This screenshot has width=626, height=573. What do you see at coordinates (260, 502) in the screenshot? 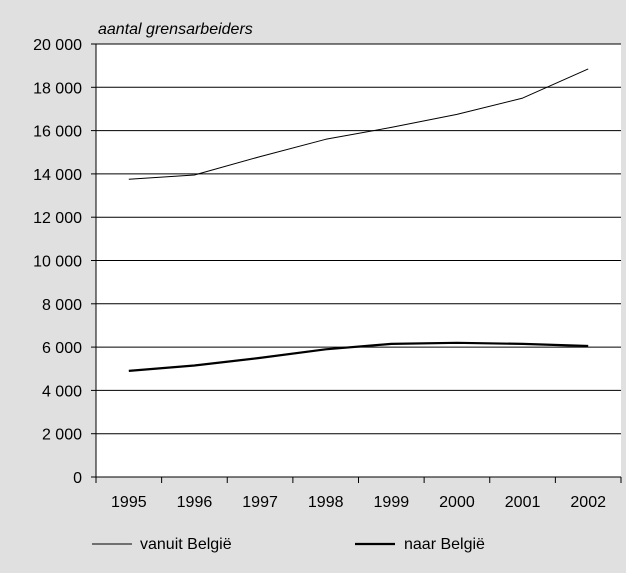
I see `x-tick-label: 1997` at bounding box center [260, 502].